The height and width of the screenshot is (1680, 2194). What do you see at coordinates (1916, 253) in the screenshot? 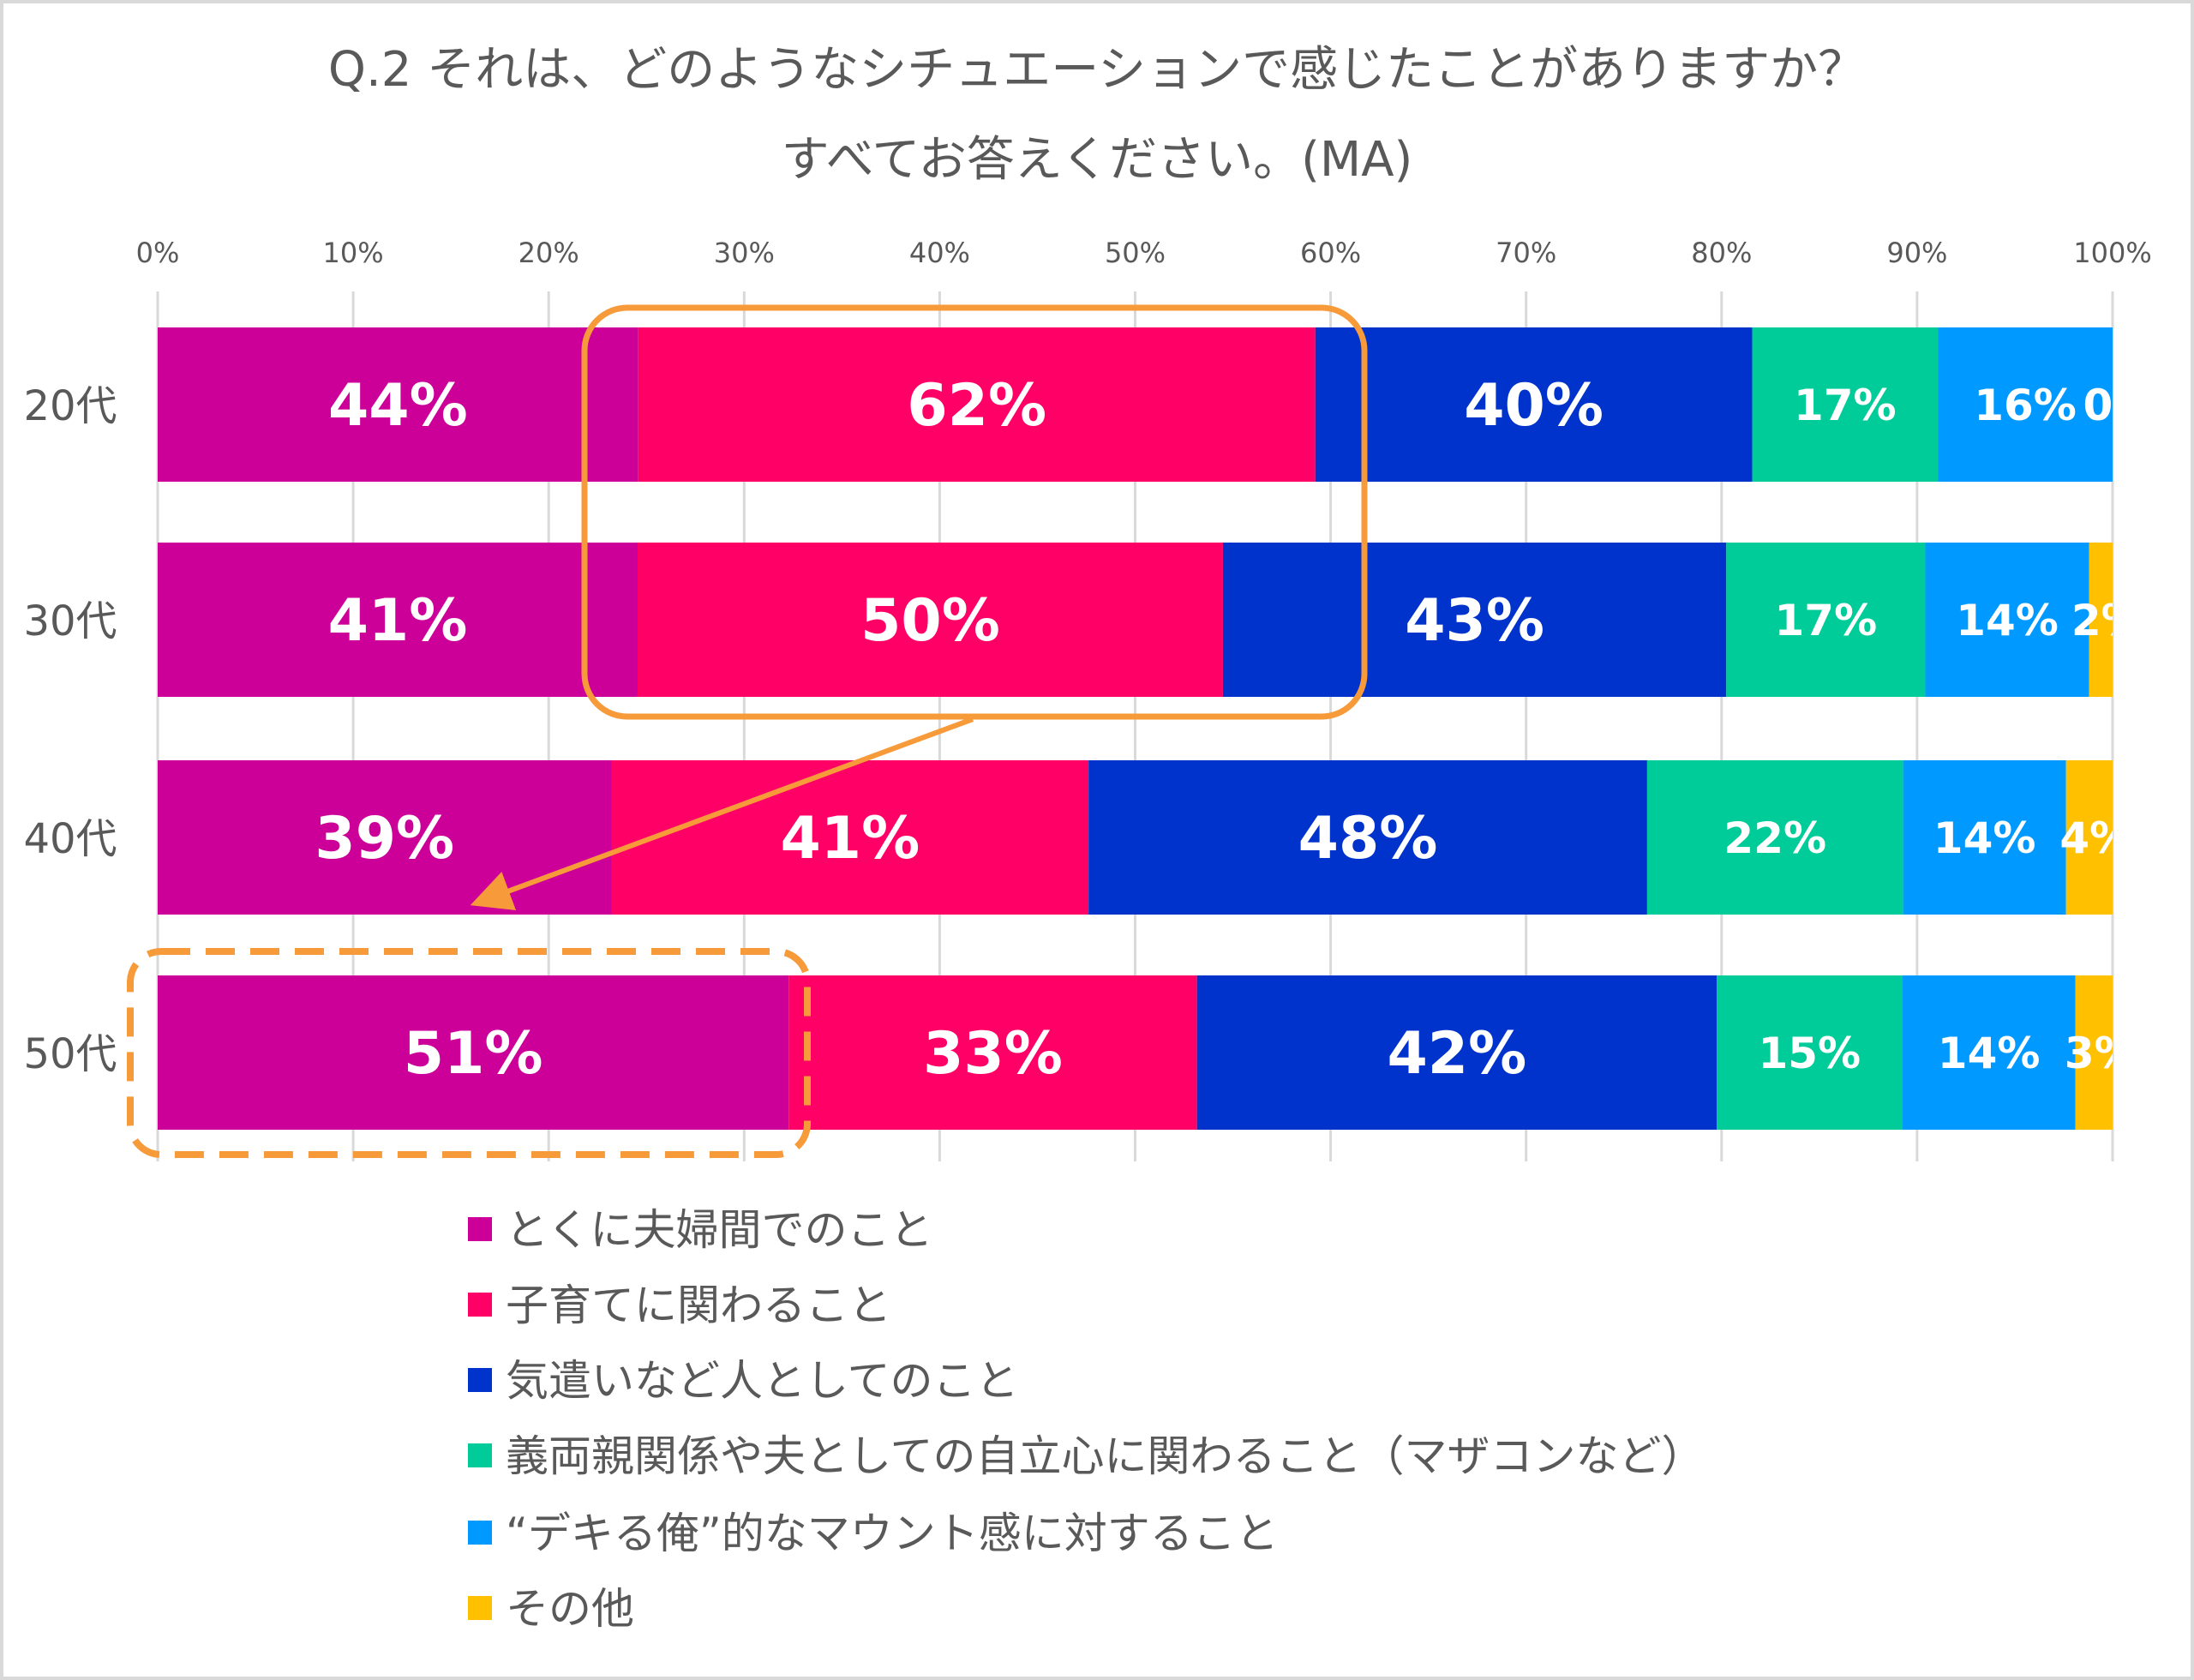
I see `x-tick-label: 90%` at bounding box center [1916, 253].